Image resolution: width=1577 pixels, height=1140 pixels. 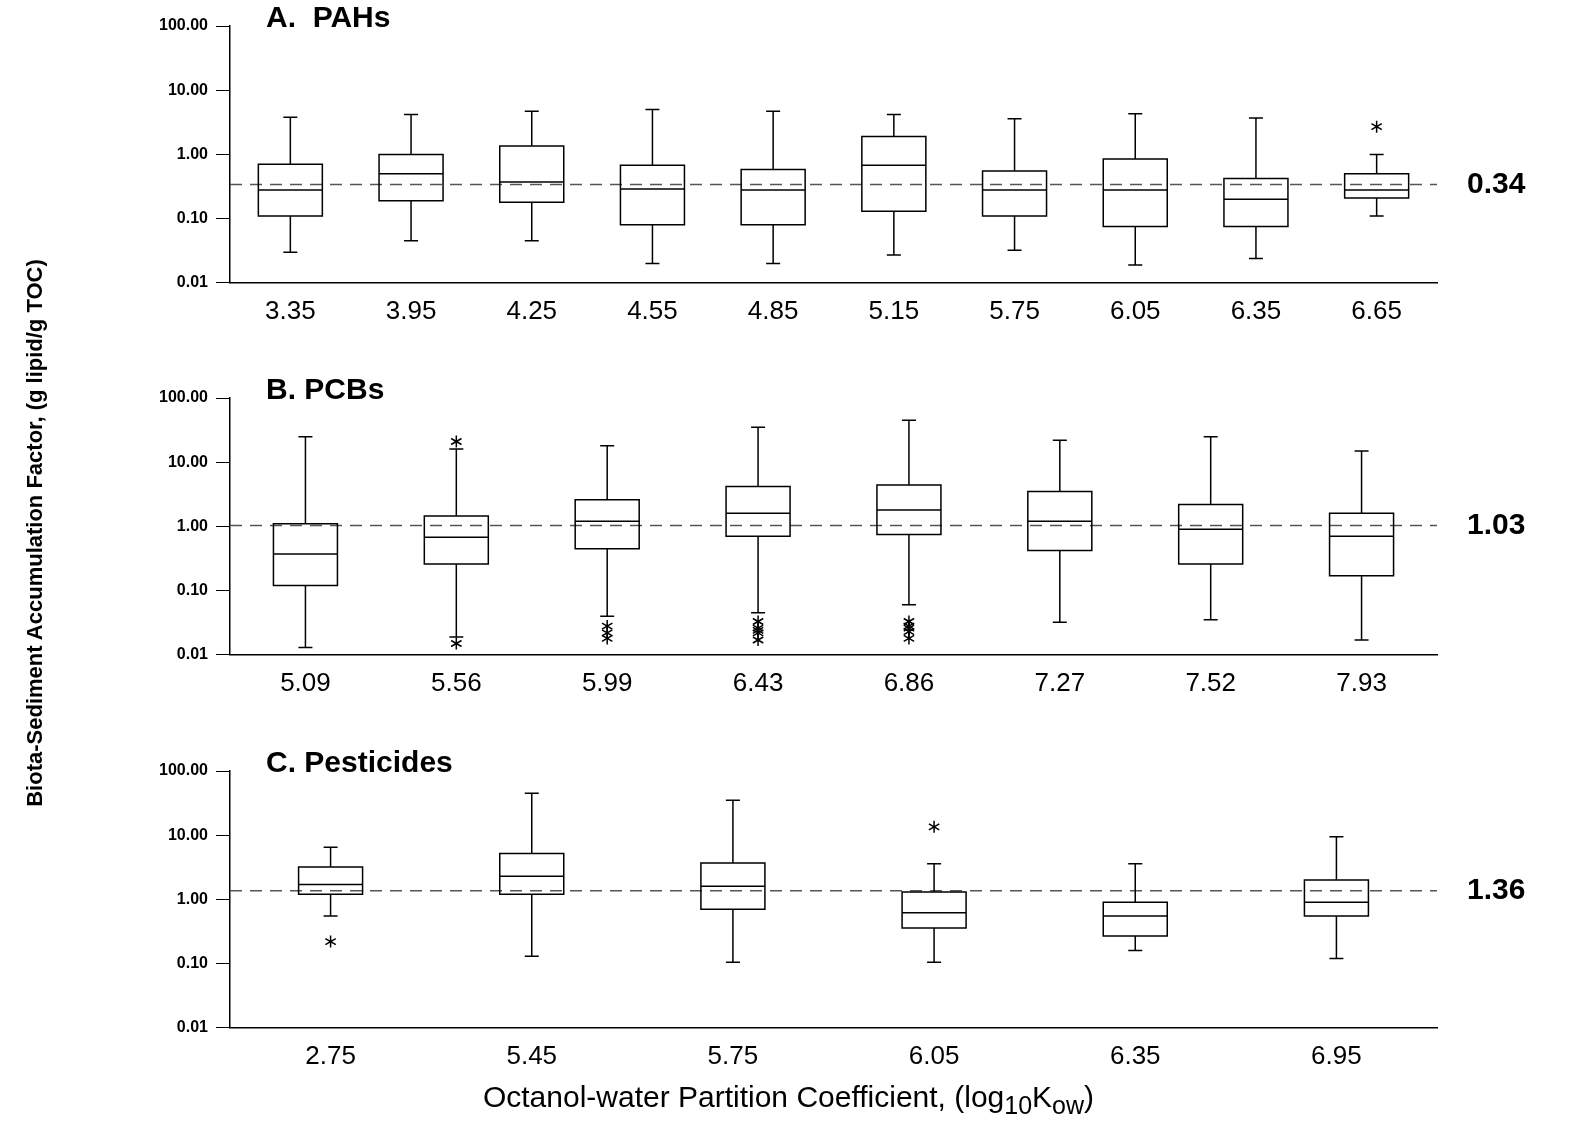 I want to click on x-tick-label: 5.09, so click(x=305, y=681).